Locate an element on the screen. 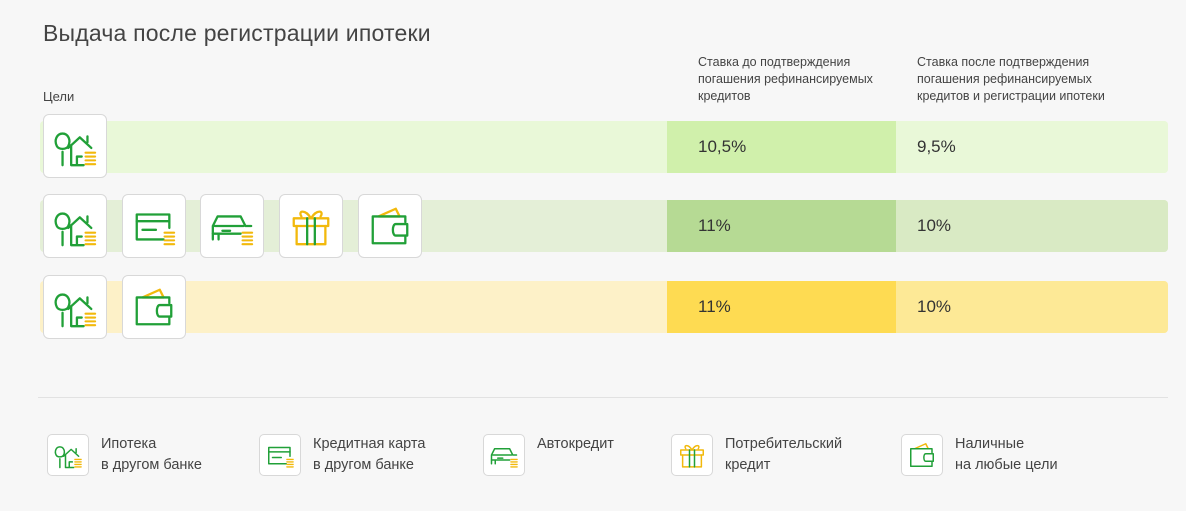 The height and width of the screenshot is (511, 1186). rate-row-mortgage-cash: 11% 10% is located at coordinates (604, 307).